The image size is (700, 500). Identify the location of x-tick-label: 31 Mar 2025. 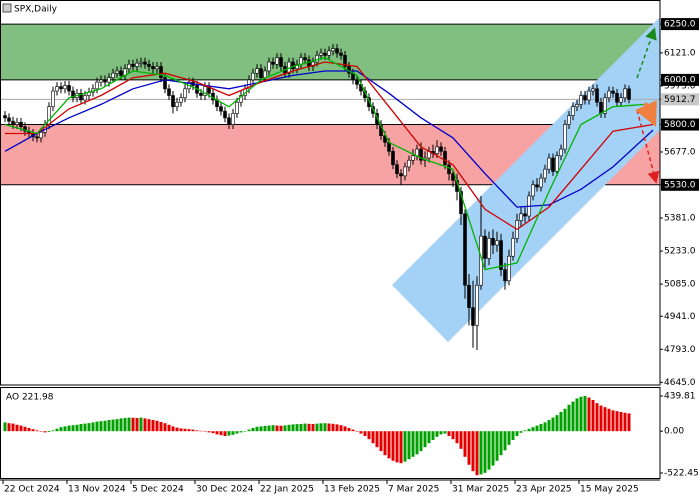
(480, 490).